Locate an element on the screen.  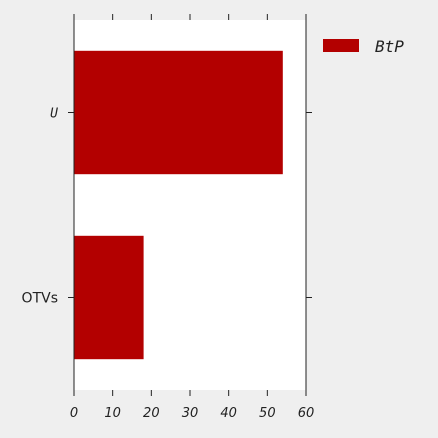
legend-label: BtP is located at coordinates (389, 46).